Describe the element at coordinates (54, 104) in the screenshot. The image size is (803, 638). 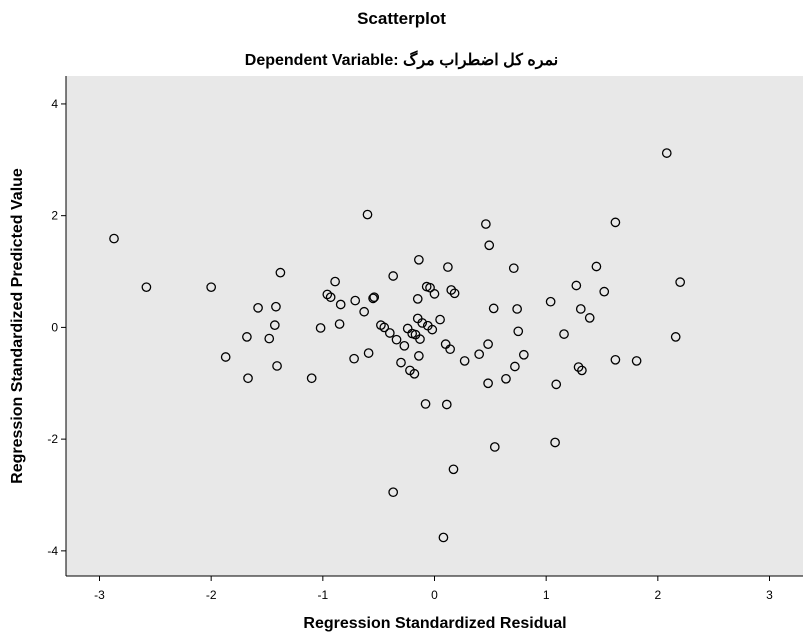
I see `y-tick-label: 4` at that location.